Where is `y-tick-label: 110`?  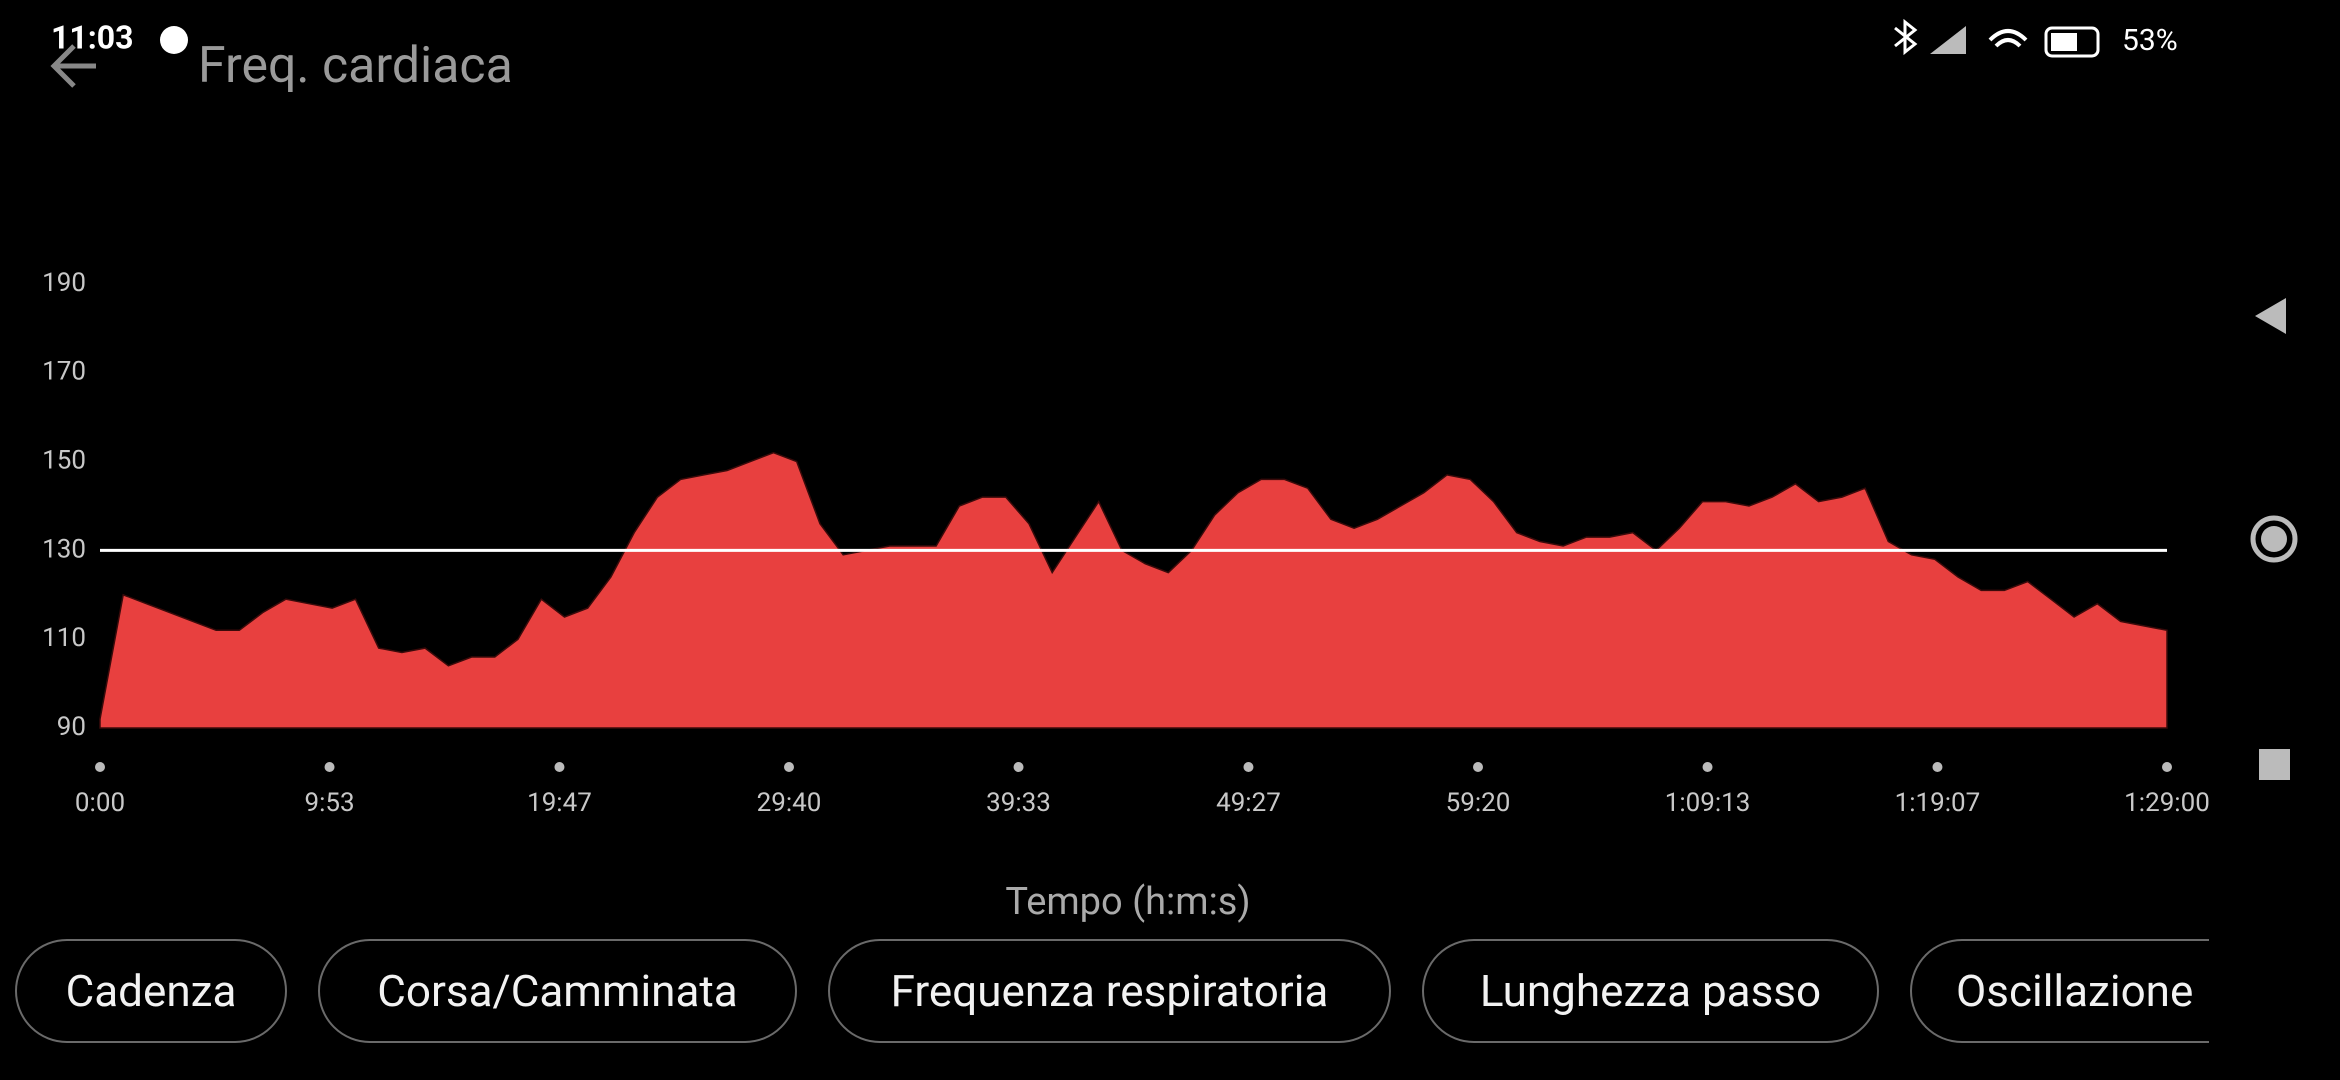 y-tick-label: 110 is located at coordinates (64, 638).